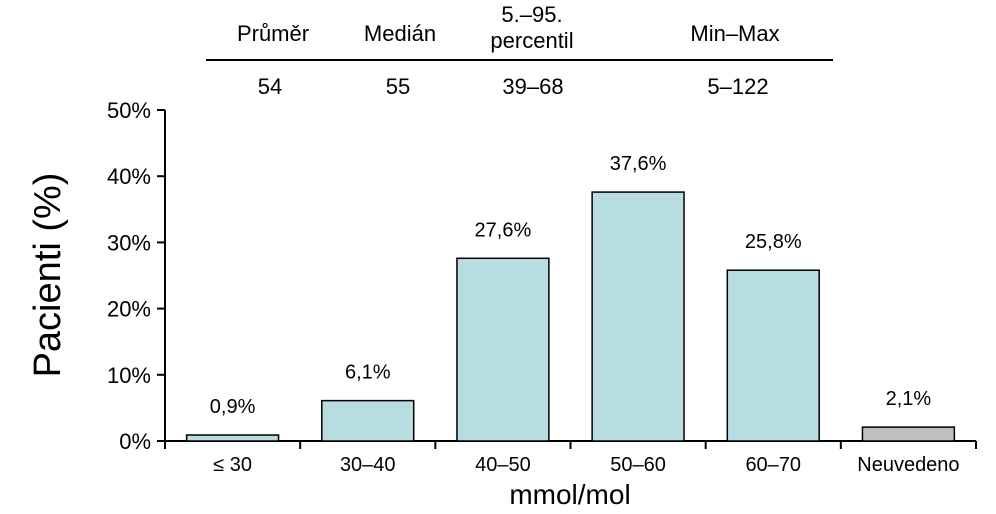 Image resolution: width=996 pixels, height=514 pixels. What do you see at coordinates (773, 242) in the screenshot?
I see `data-label: 25,8%` at bounding box center [773, 242].